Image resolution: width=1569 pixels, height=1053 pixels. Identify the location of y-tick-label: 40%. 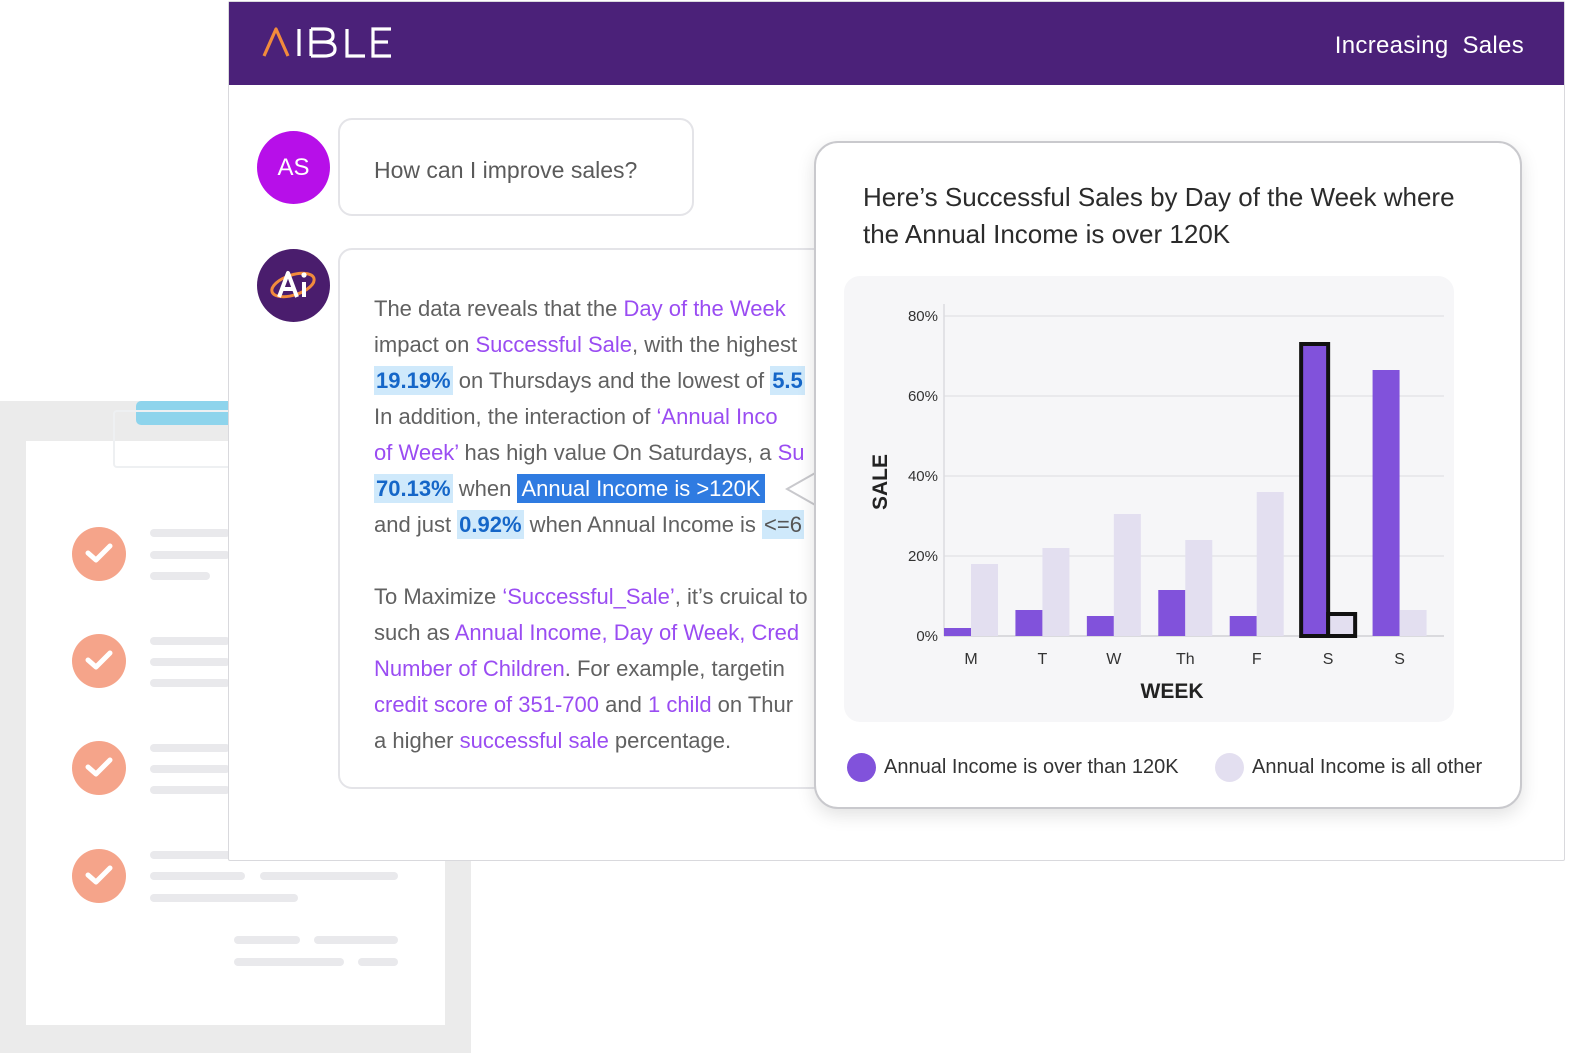
(923, 476).